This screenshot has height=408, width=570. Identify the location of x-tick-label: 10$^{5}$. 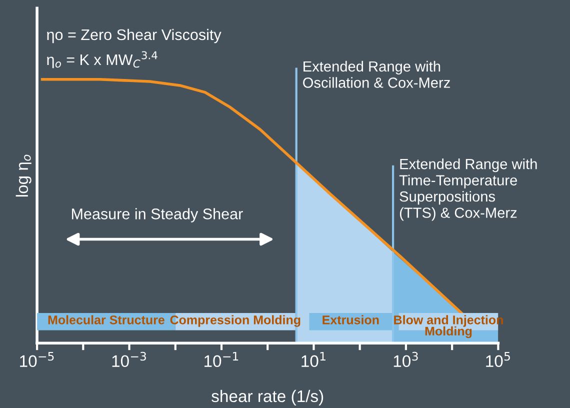
(498, 360).